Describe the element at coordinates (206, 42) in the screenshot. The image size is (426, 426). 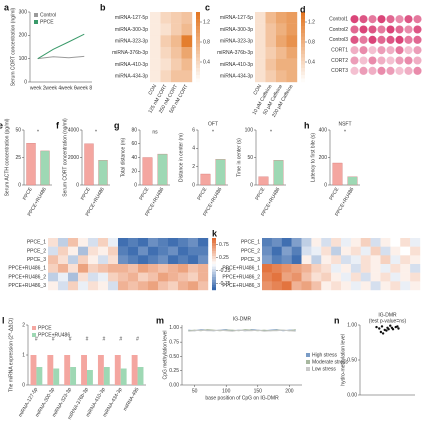
I see `colorbar-label: 0.8` at that location.